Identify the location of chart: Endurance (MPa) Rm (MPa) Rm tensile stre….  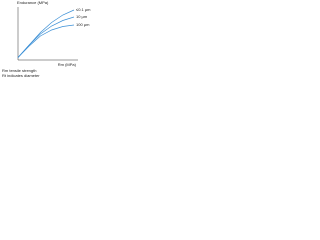
(46, 39).